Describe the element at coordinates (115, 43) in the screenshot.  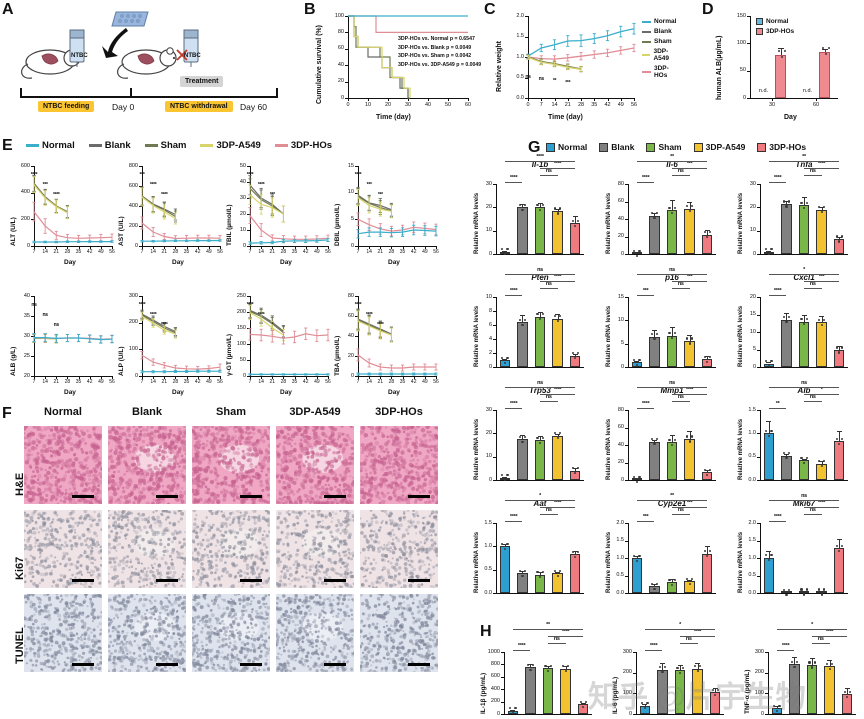
I see `injection-arrow-icon` at that location.